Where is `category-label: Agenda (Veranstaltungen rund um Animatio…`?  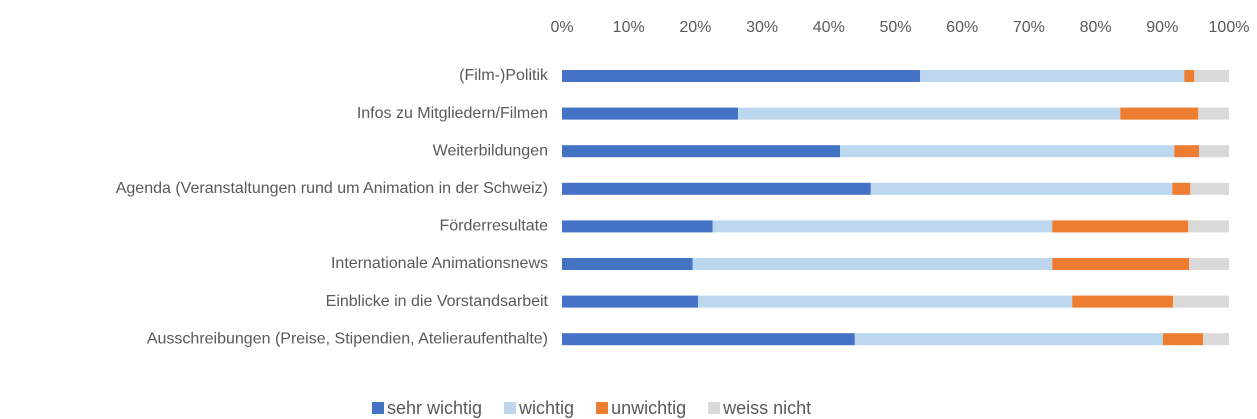
category-label: Agenda (Veranstaltungen rund um Animatio… is located at coordinates (332, 188).